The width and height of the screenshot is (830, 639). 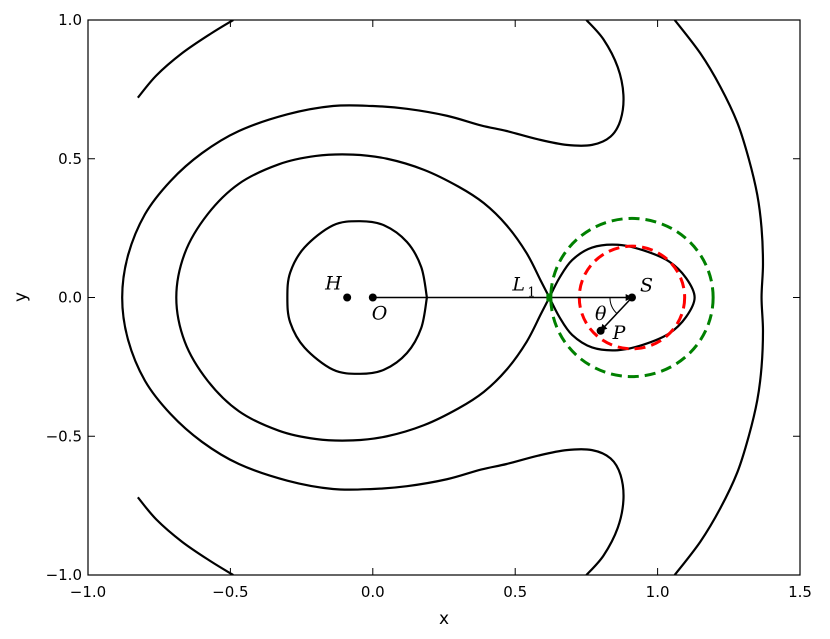 I want to click on x-tick-label: −0.5, so click(x=230, y=592).